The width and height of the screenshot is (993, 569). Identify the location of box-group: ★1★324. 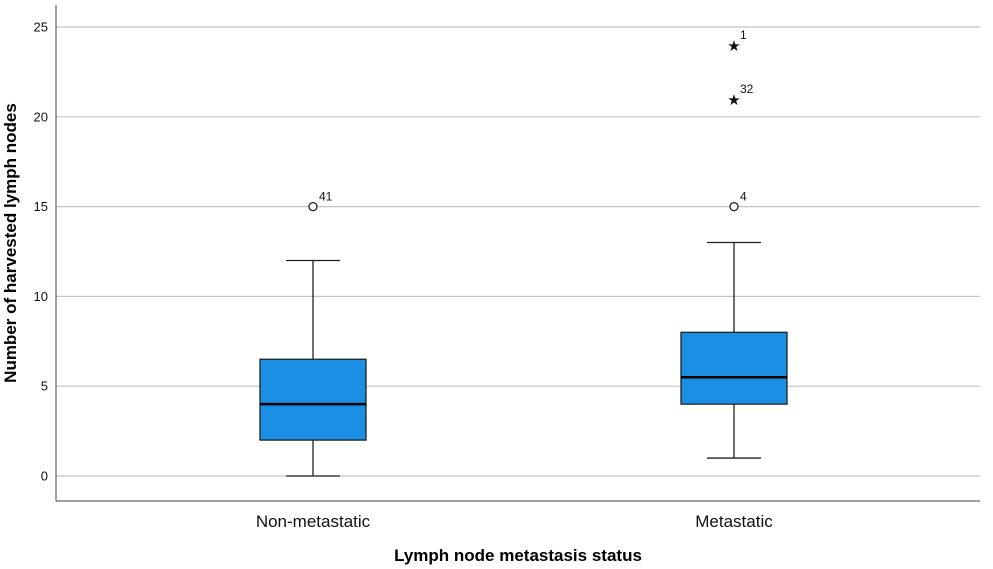
(734, 243).